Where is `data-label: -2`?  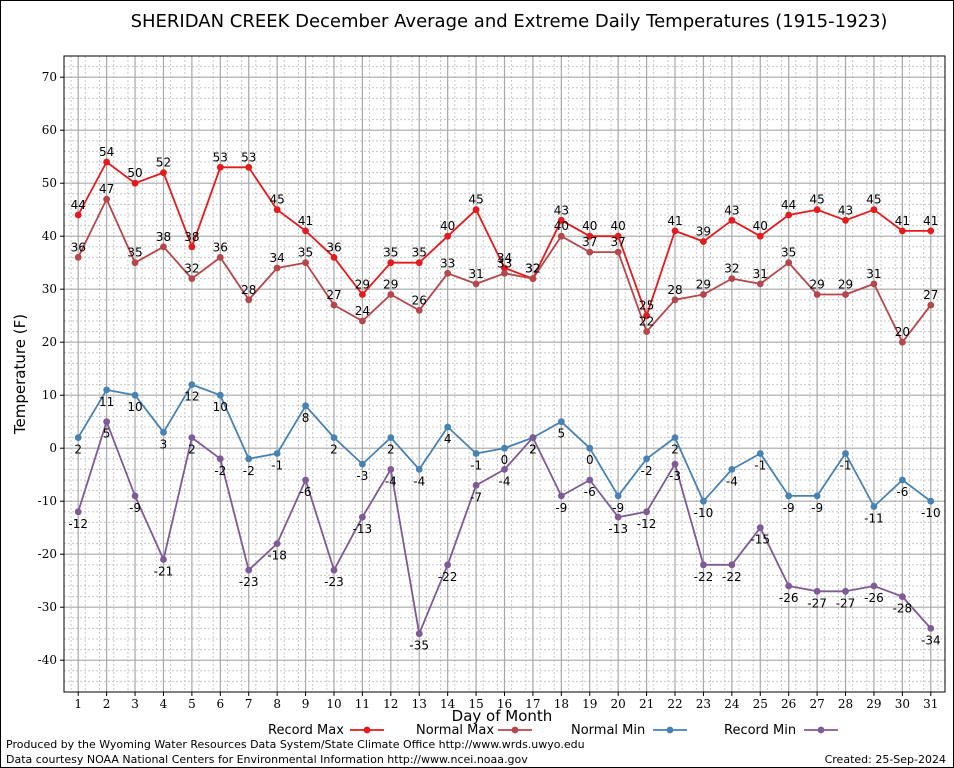
data-label: -2 is located at coordinates (249, 471).